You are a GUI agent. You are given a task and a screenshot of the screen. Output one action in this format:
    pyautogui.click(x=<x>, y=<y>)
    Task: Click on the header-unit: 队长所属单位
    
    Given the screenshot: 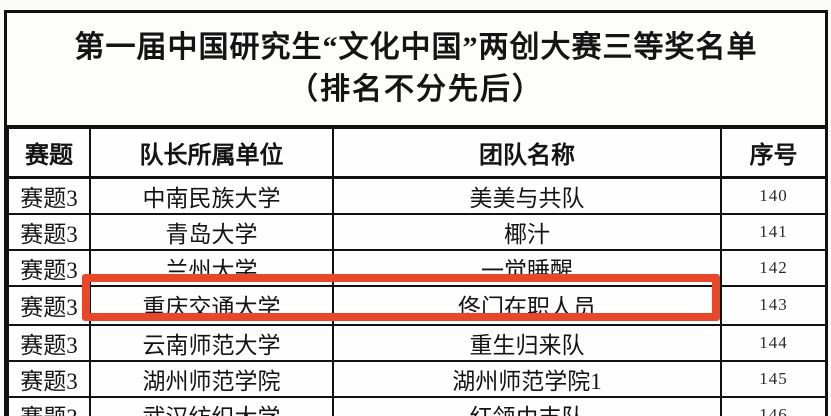 What is the action you would take?
    pyautogui.click(x=211, y=153)
    